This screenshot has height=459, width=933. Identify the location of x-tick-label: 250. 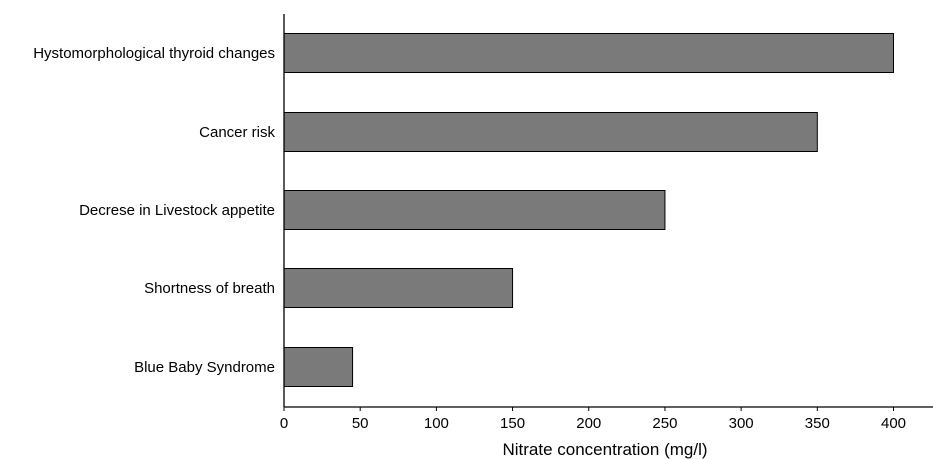
(664, 423).